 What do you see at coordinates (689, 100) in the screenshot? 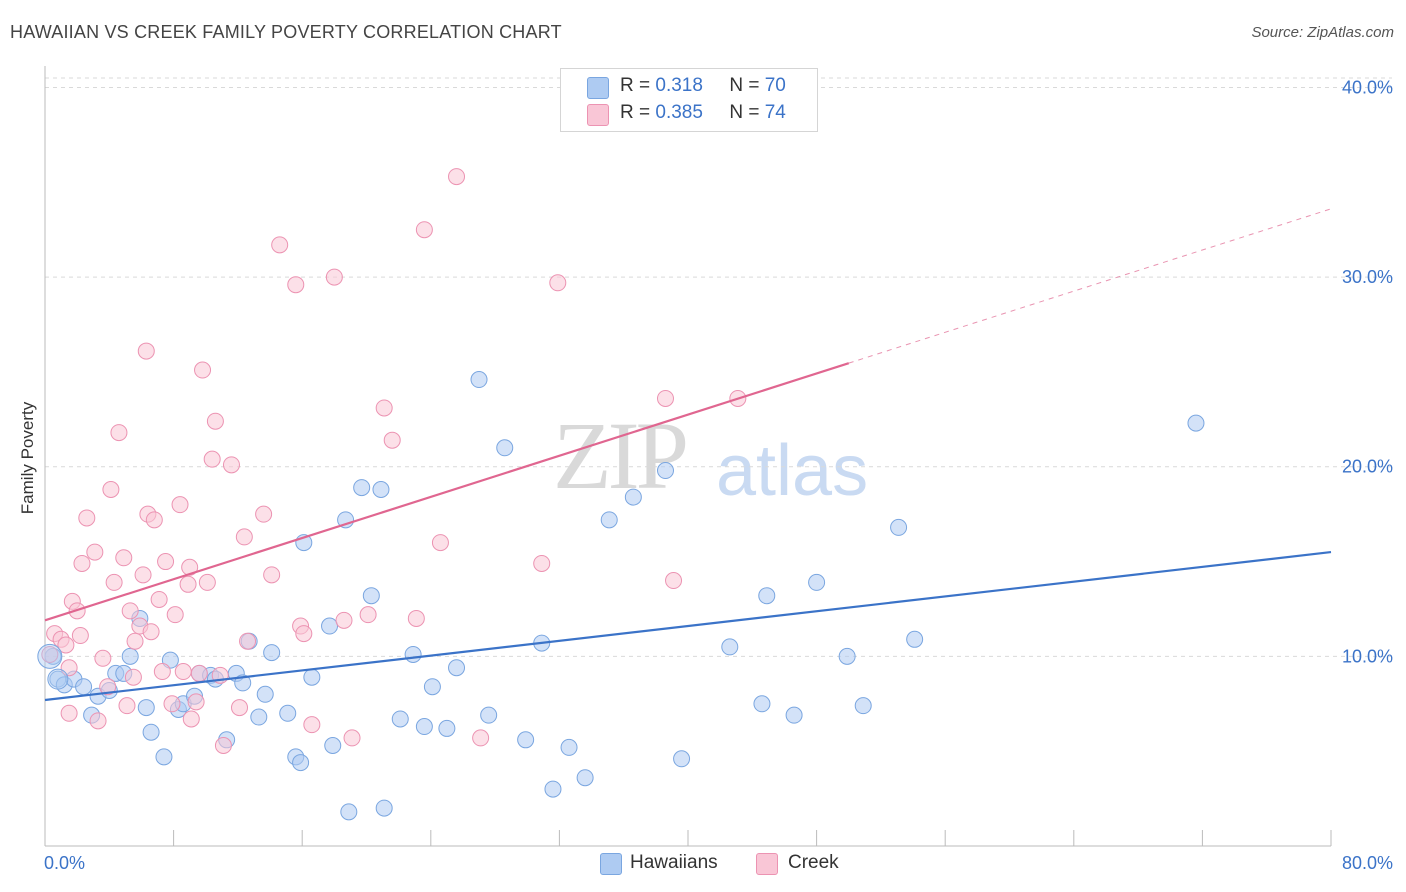
I see `correlation-legend: R = 0.318 N = 70 R = 0.385 N = 74` at bounding box center [689, 100].